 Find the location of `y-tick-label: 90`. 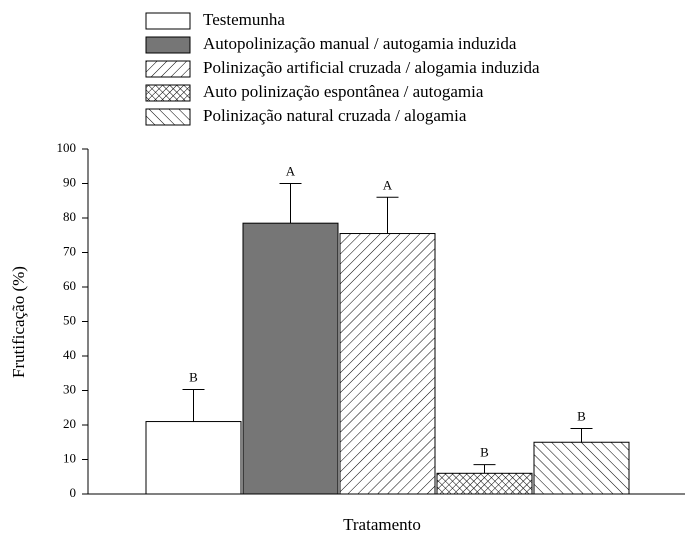

y-tick-label: 90 is located at coordinates (69, 181).